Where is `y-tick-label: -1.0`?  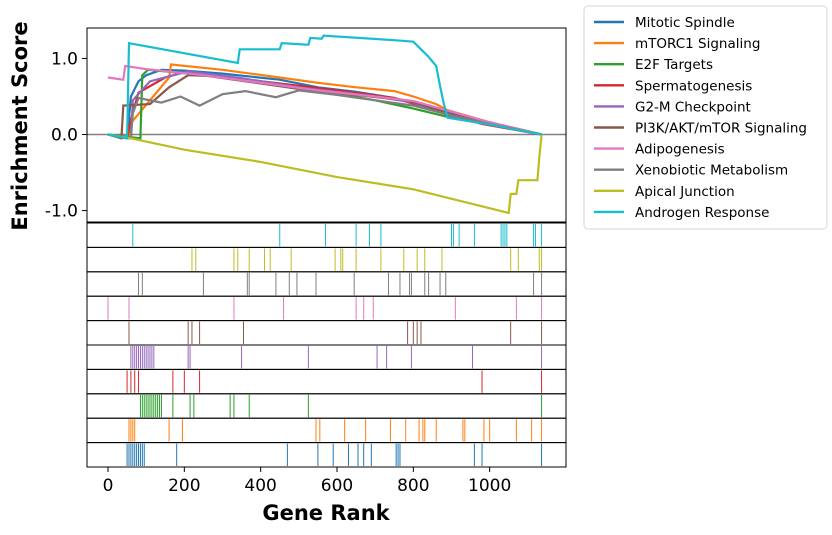 y-tick-label: -1.0 is located at coordinates (61, 212).